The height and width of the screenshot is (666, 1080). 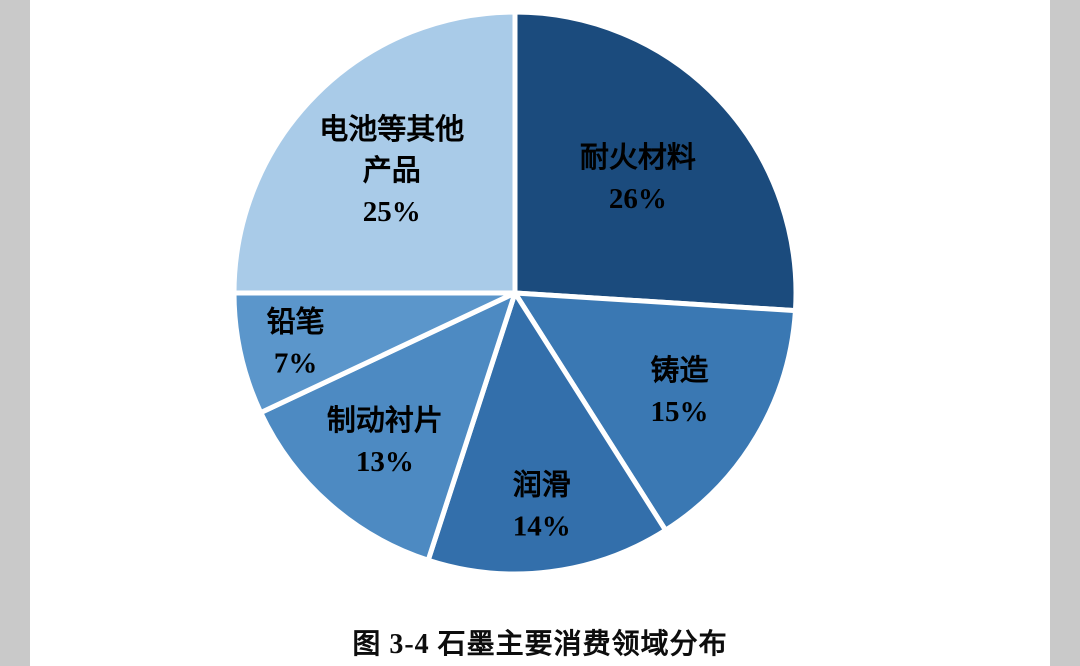 I want to click on pie-slice-label-2: 润滑 14%, so click(x=542, y=504).